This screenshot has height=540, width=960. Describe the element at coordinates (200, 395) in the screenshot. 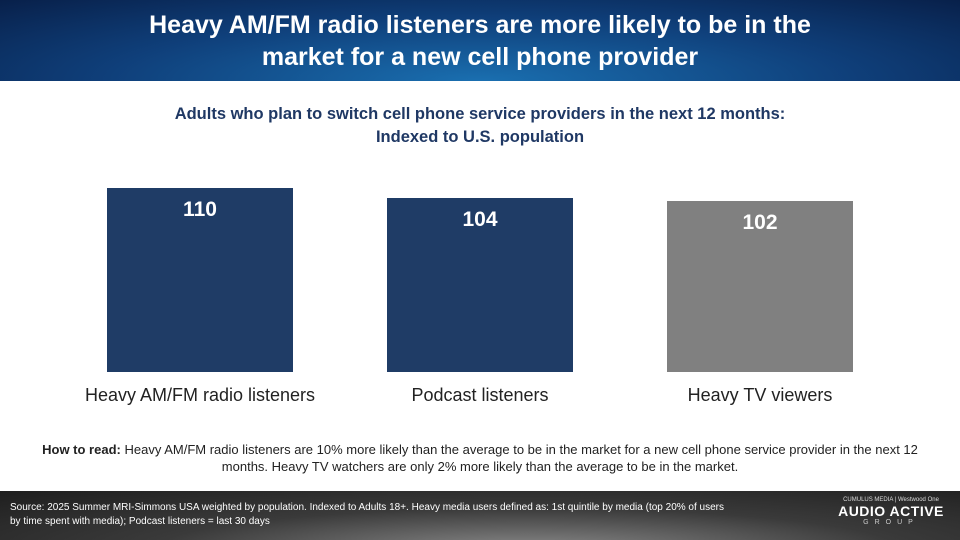

I see `category-label: Heavy AM/FM radio listeners` at that location.